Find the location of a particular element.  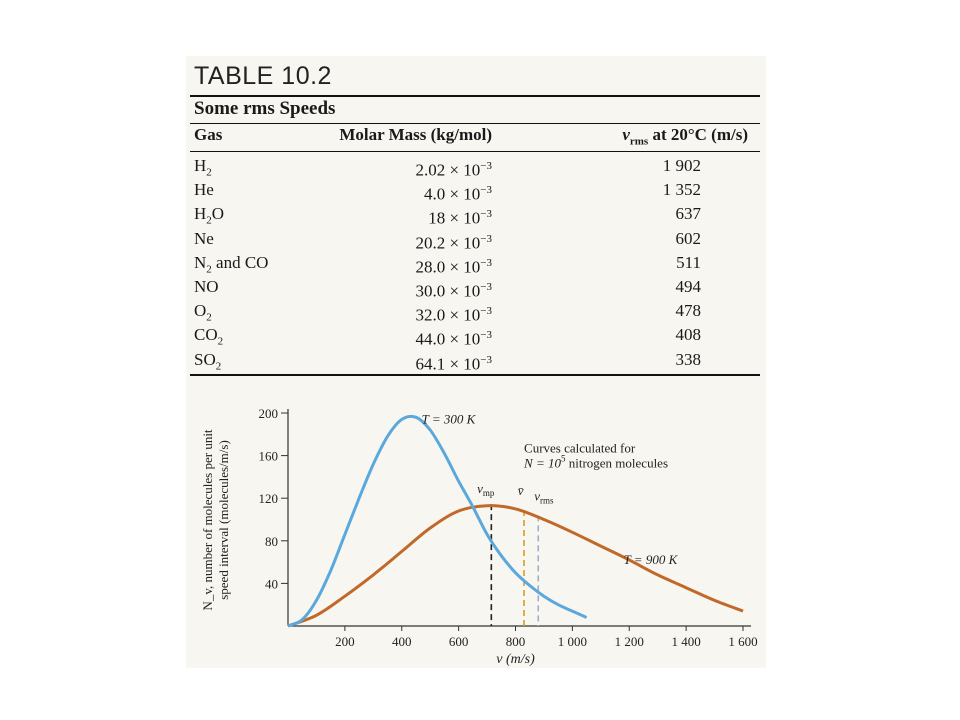

vrms-cell: 478 is located at coordinates (688, 310).